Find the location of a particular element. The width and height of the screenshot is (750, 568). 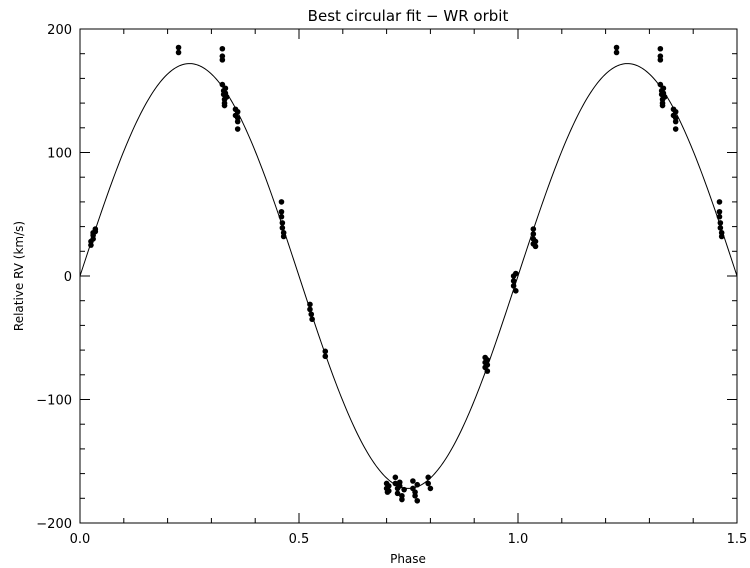

x-tick-label: 1.5 is located at coordinates (737, 539).